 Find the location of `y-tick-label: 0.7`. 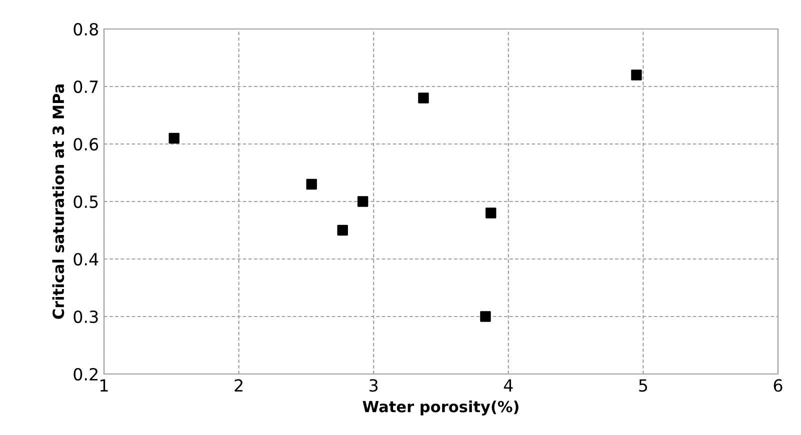

y-tick-label: 0.7 is located at coordinates (86, 87).